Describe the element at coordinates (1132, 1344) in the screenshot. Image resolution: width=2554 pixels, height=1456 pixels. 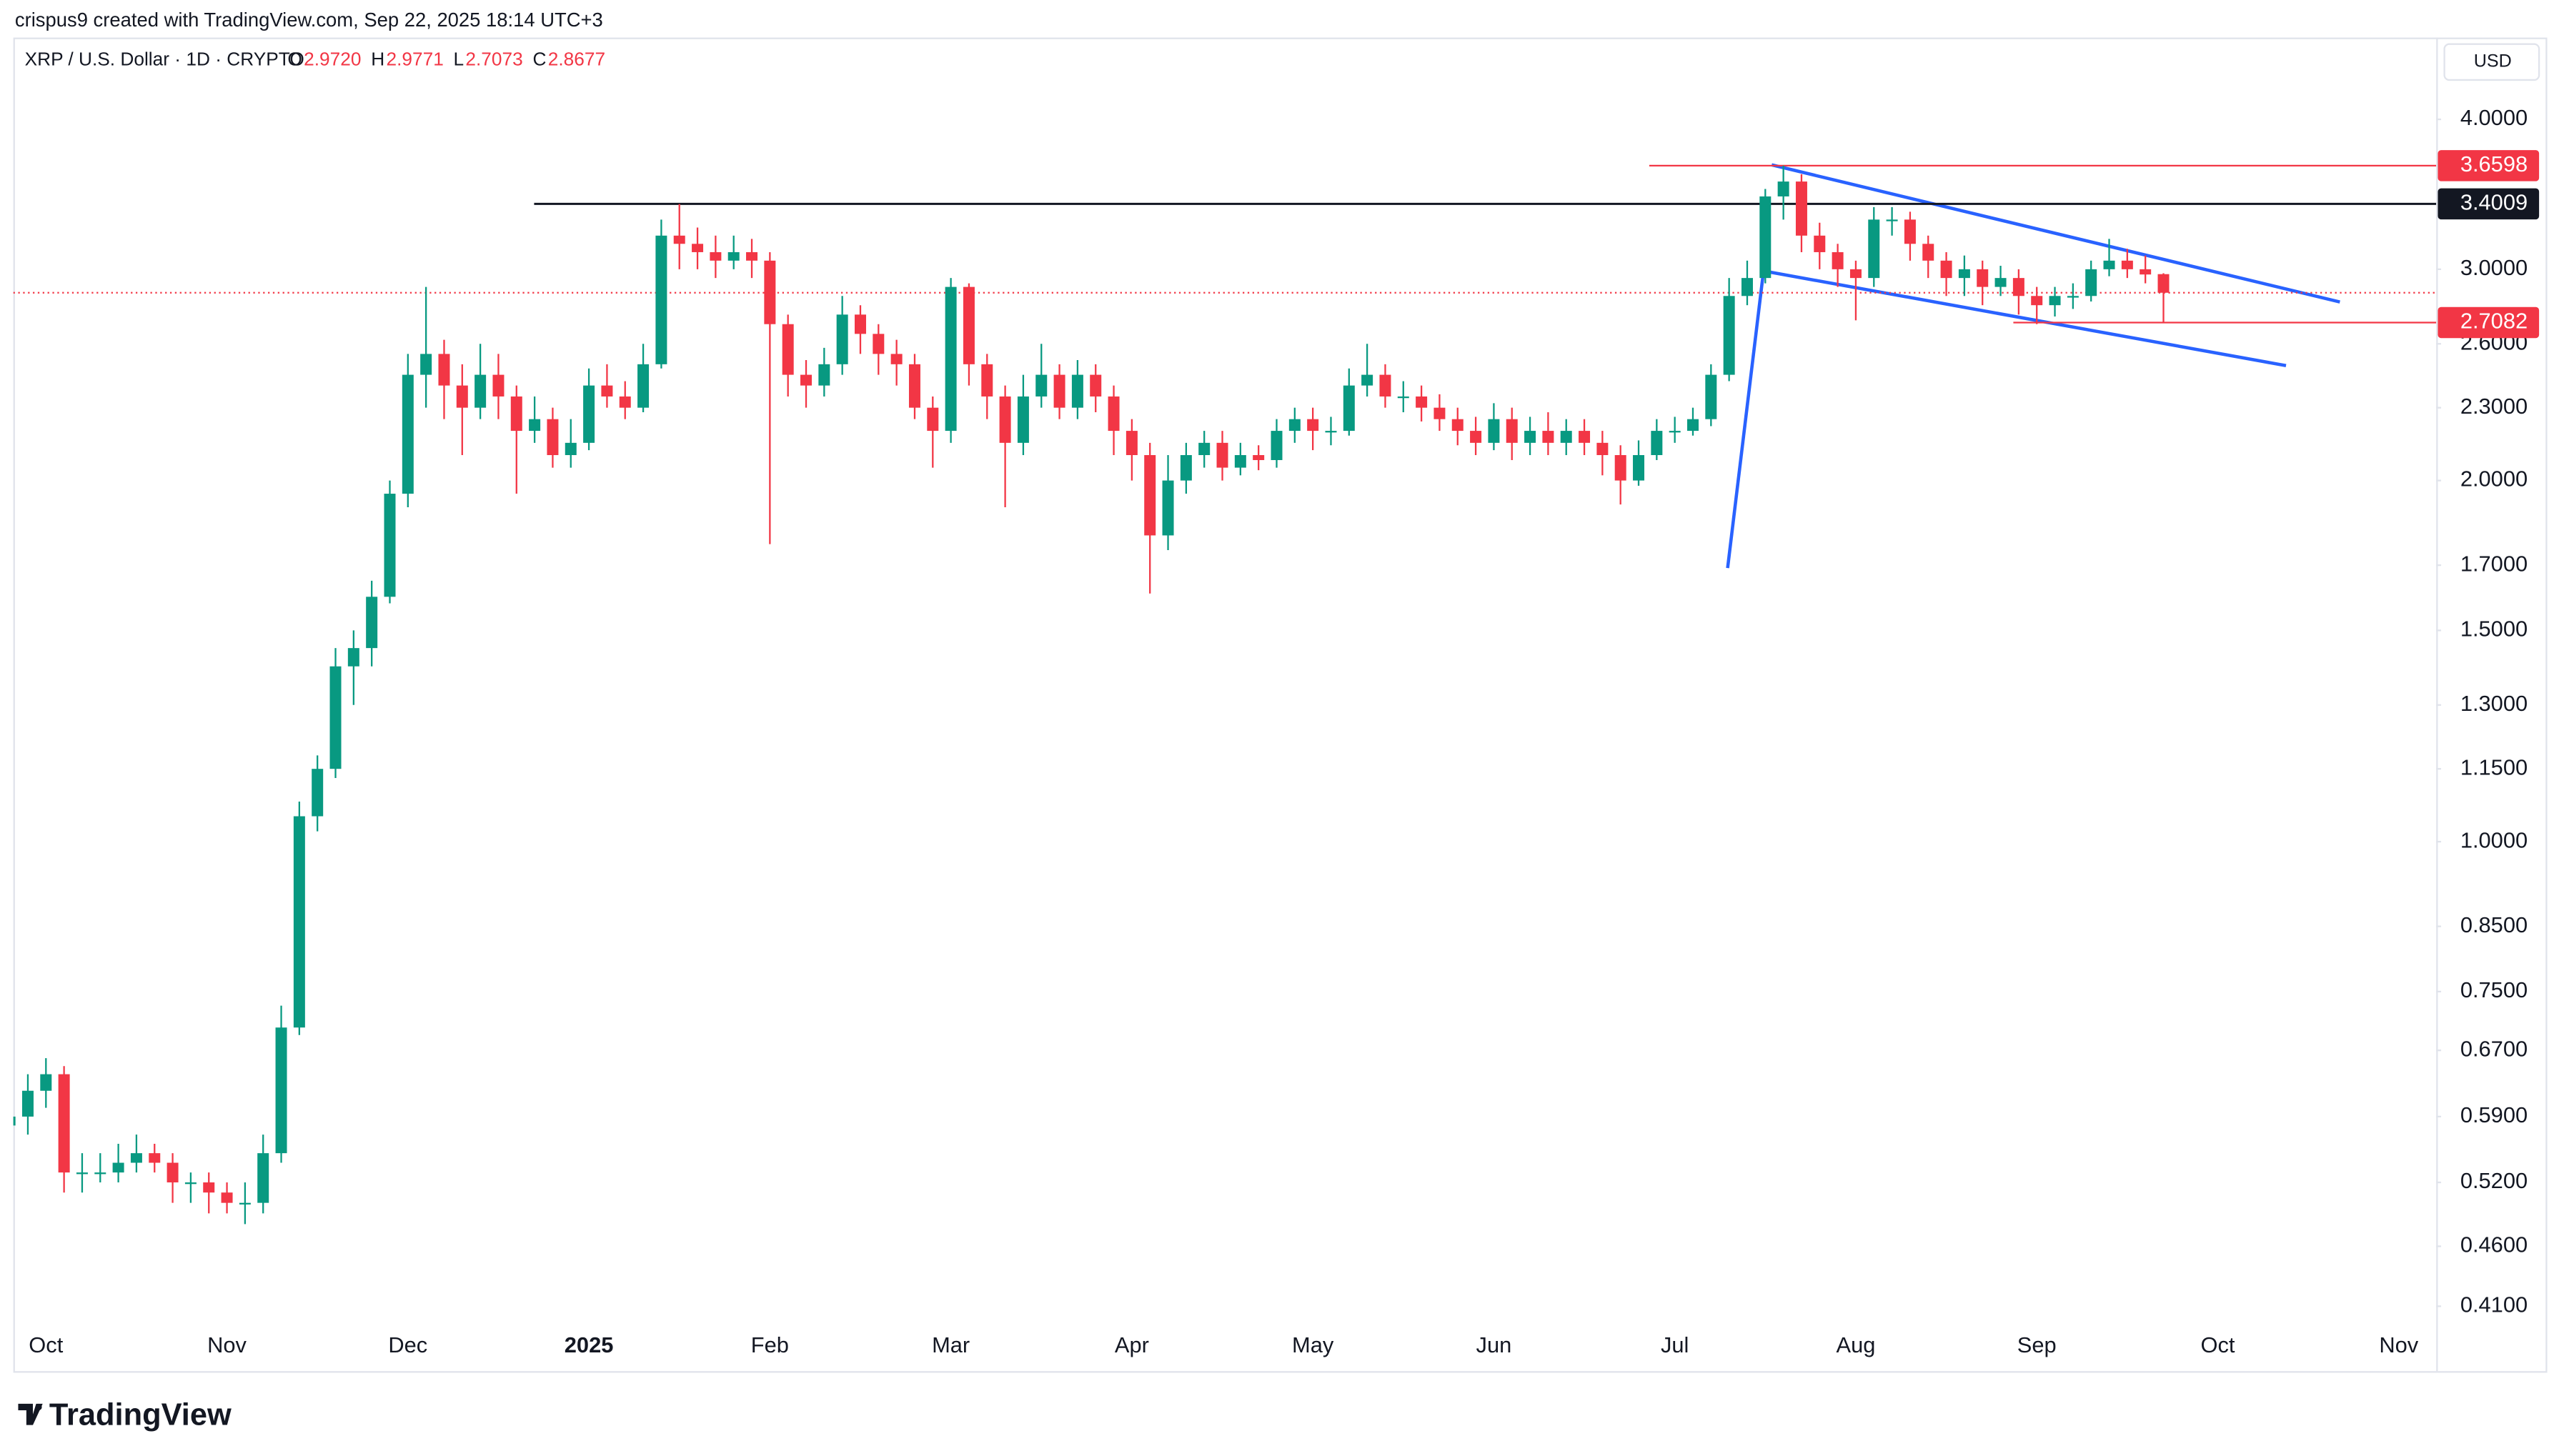
I see `x-tick-label: Apr` at that location.